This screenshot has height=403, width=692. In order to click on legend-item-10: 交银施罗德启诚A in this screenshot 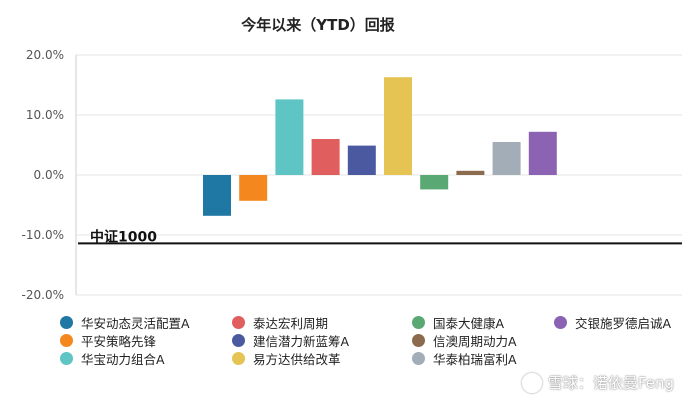, I will do `click(612, 322)`.